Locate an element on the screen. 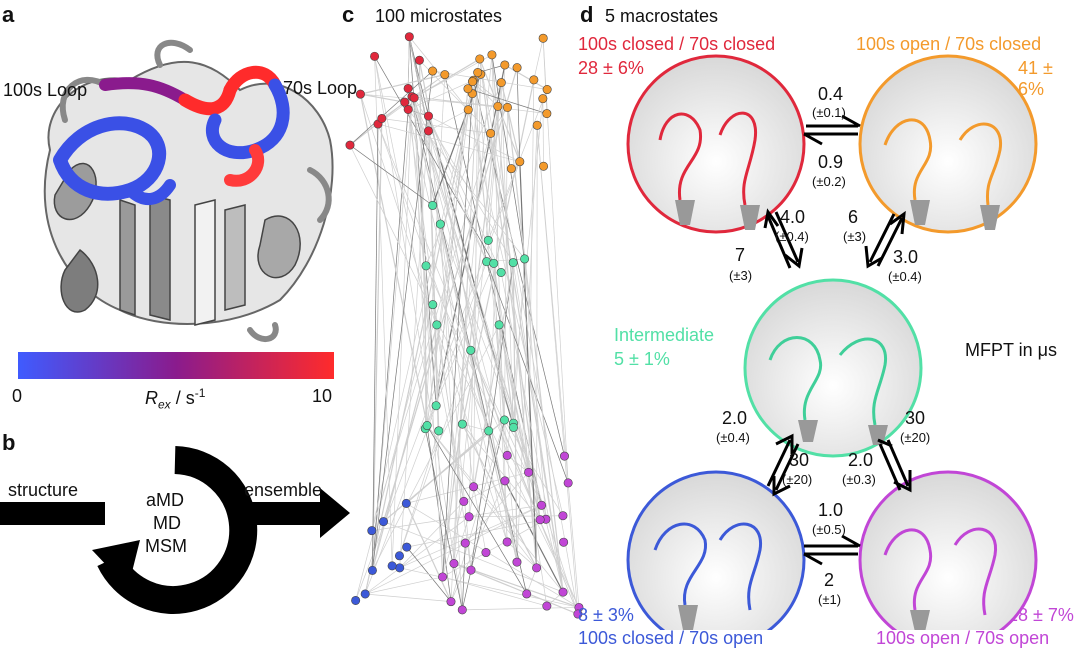 This screenshot has width=1080, height=655. state-oc-name: 100s open / 70s closed is located at coordinates (949, 44).